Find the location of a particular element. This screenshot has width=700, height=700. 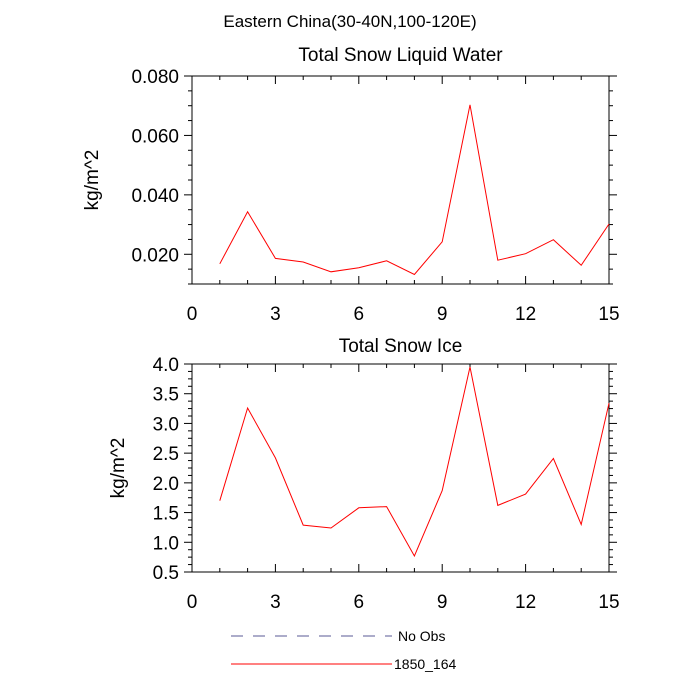

panel-title: Total Snow Ice is located at coordinates (401, 346).